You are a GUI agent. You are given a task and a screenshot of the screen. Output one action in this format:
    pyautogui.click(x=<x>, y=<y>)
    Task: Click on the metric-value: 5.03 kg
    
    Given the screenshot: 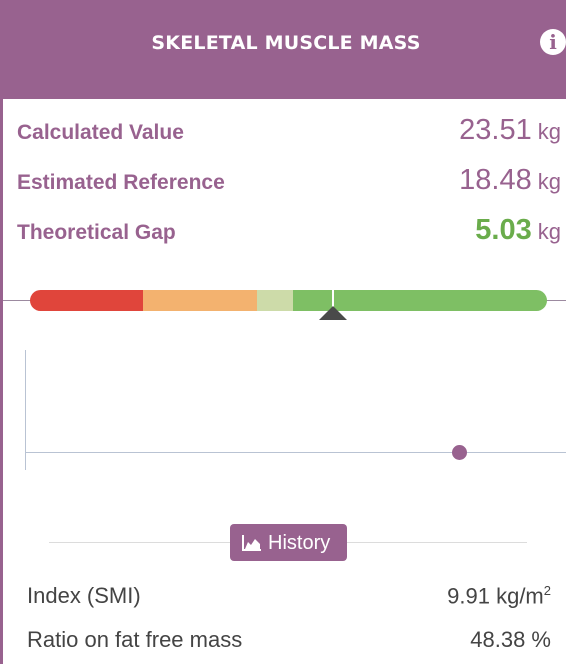 What is the action you would take?
    pyautogui.click(x=518, y=230)
    